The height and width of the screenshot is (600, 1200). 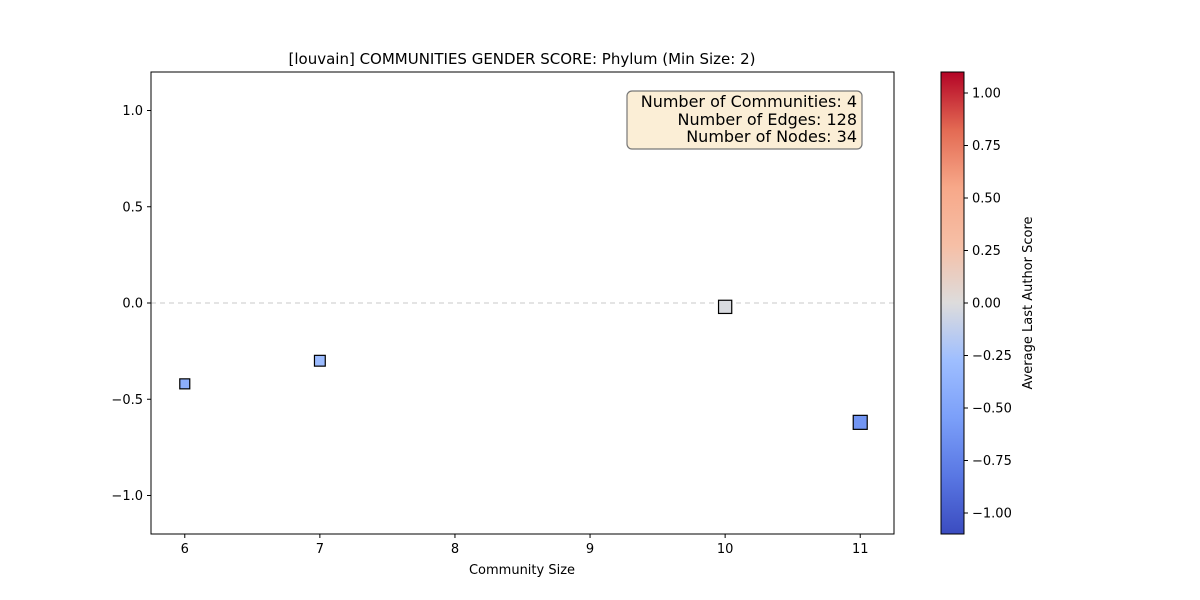 I want to click on colorbar-tick-label-7: −0.75, so click(x=992, y=461).